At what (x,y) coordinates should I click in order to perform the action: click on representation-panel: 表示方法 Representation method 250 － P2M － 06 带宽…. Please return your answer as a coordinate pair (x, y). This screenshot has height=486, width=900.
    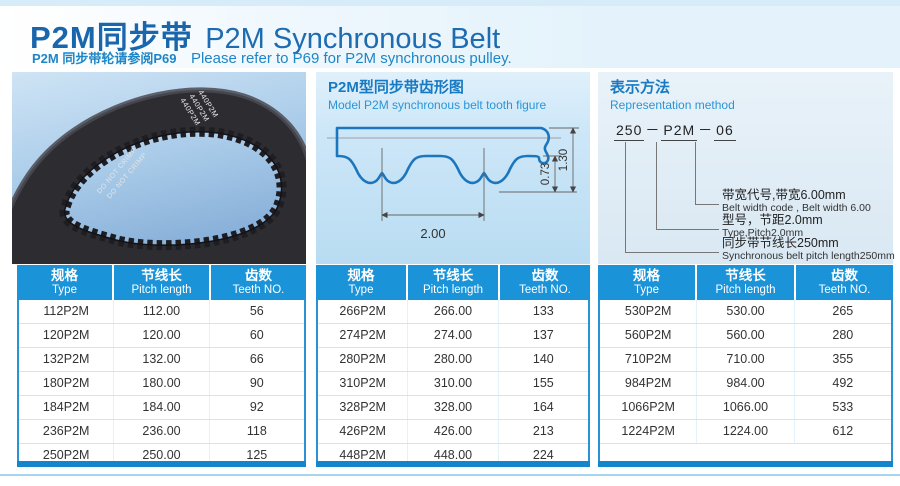
    Looking at the image, I should click on (746, 168).